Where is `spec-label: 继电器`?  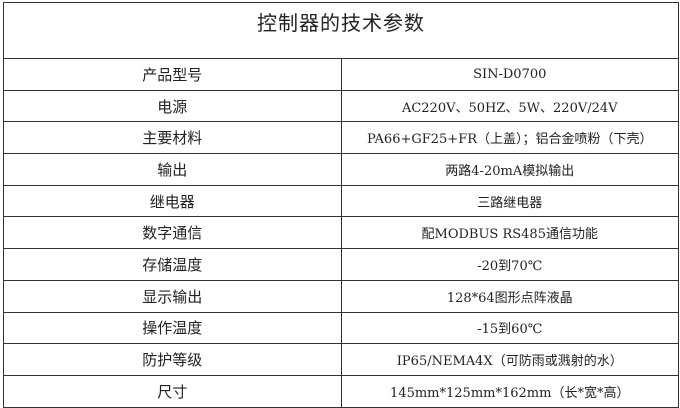 spec-label: 继电器 is located at coordinates (172, 201).